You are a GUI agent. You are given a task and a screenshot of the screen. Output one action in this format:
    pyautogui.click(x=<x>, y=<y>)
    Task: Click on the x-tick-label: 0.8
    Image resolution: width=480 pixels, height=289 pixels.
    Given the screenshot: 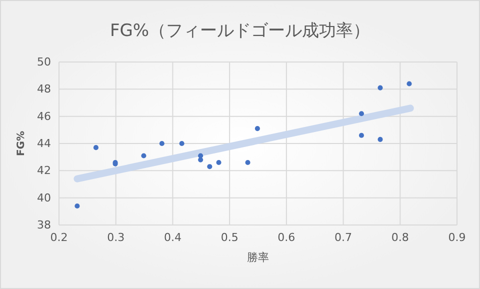 What is the action you would take?
    pyautogui.click(x=400, y=237)
    